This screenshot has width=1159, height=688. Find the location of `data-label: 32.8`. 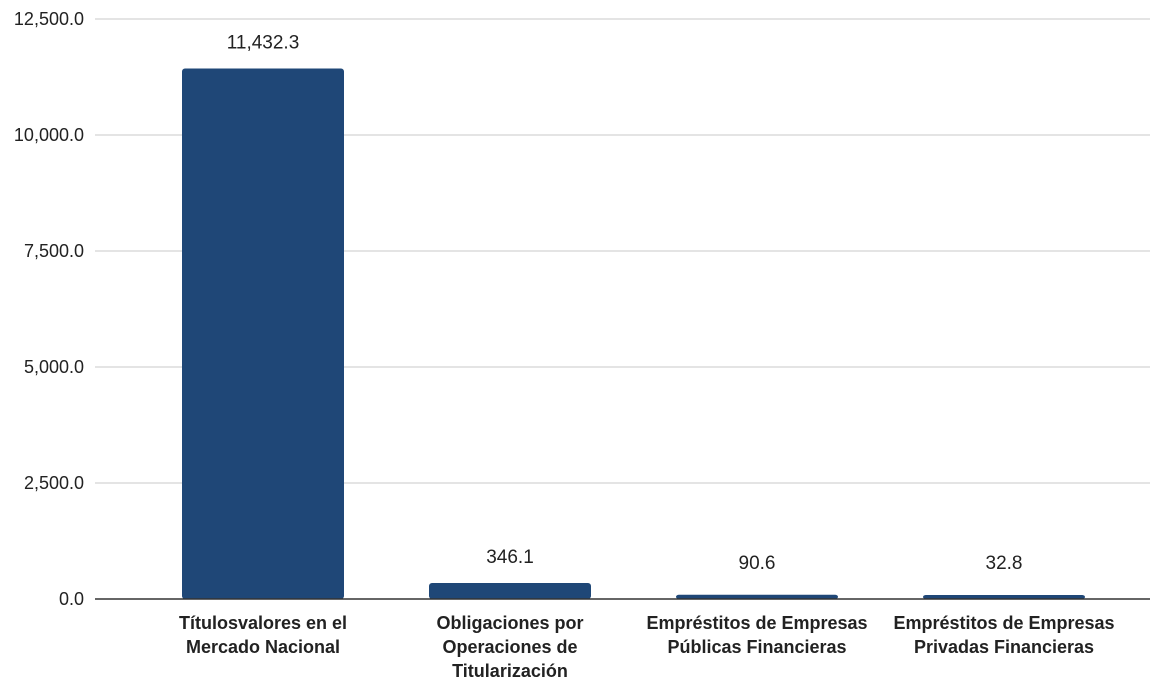

data-label: 32.8 is located at coordinates (1004, 563).